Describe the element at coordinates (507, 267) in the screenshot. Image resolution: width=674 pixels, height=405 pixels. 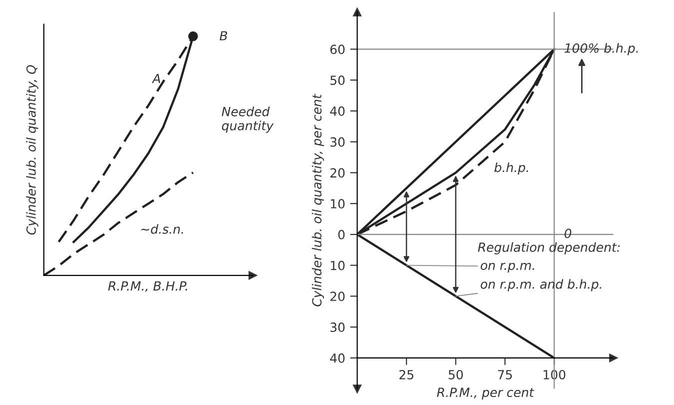
I see `annotation: on r.p.m.` at that location.